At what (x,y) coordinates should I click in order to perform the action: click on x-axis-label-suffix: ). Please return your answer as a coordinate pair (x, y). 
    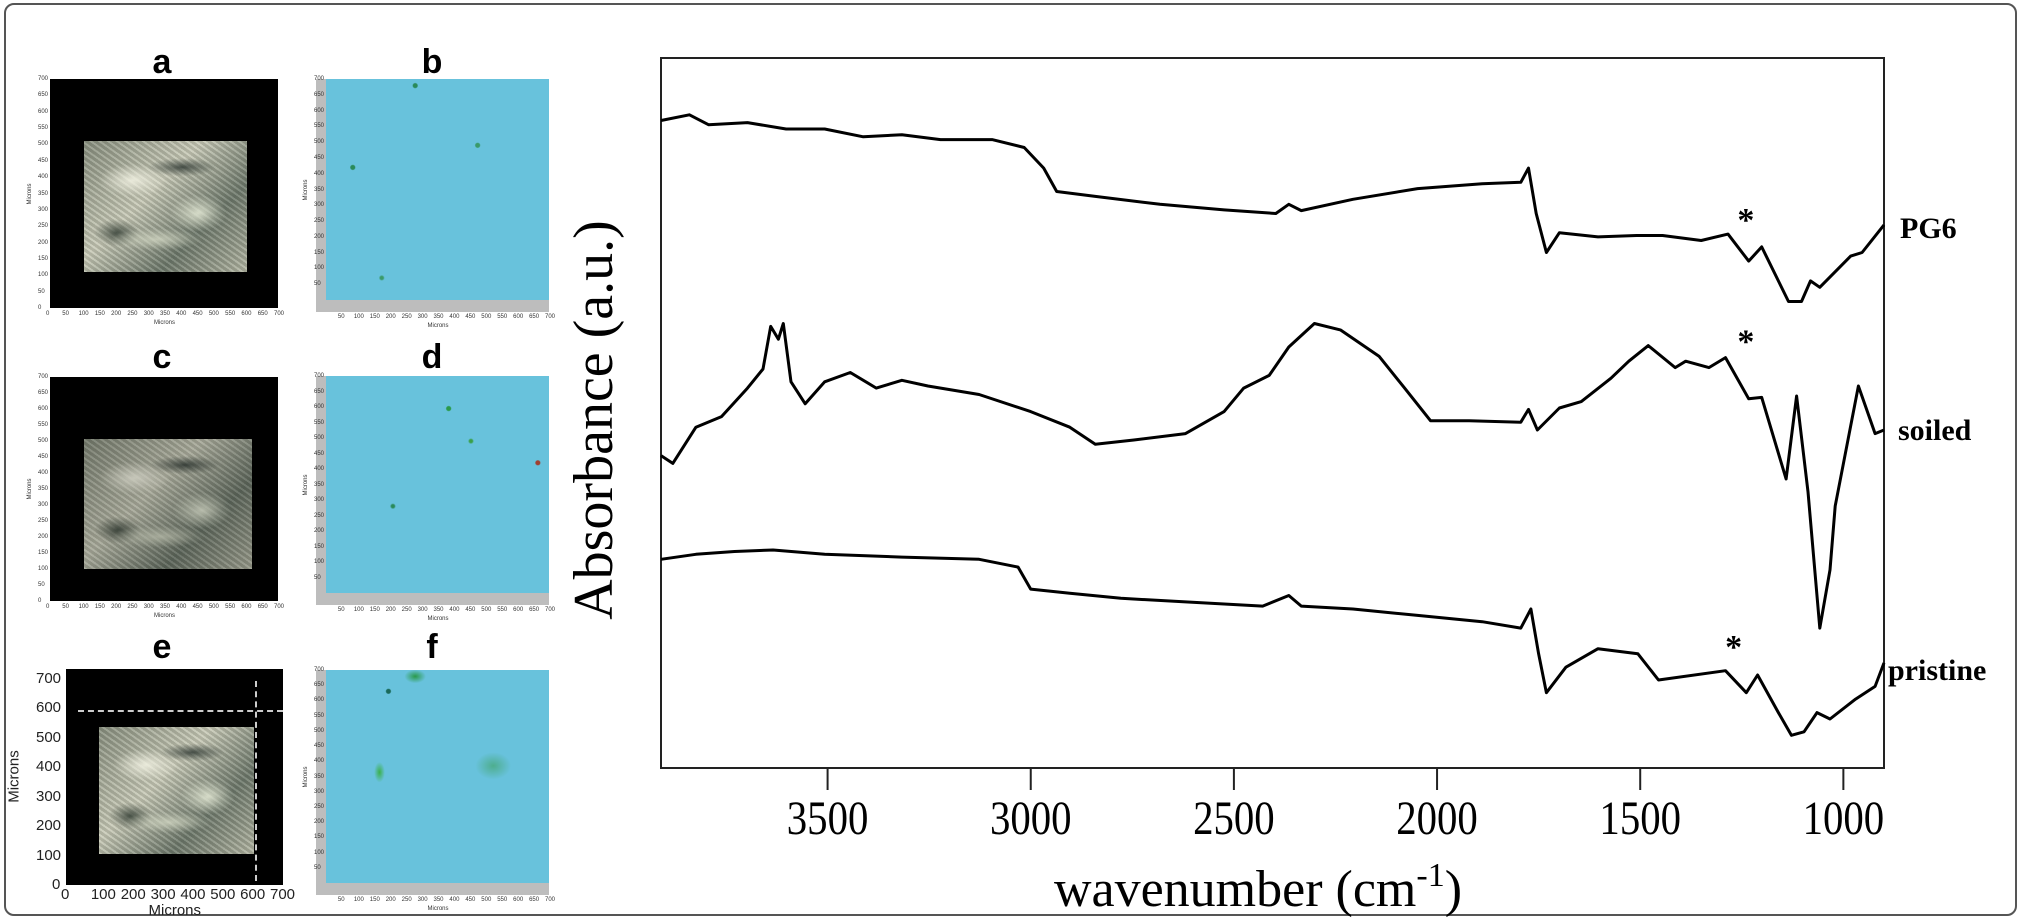
    Looking at the image, I should click on (1453, 889).